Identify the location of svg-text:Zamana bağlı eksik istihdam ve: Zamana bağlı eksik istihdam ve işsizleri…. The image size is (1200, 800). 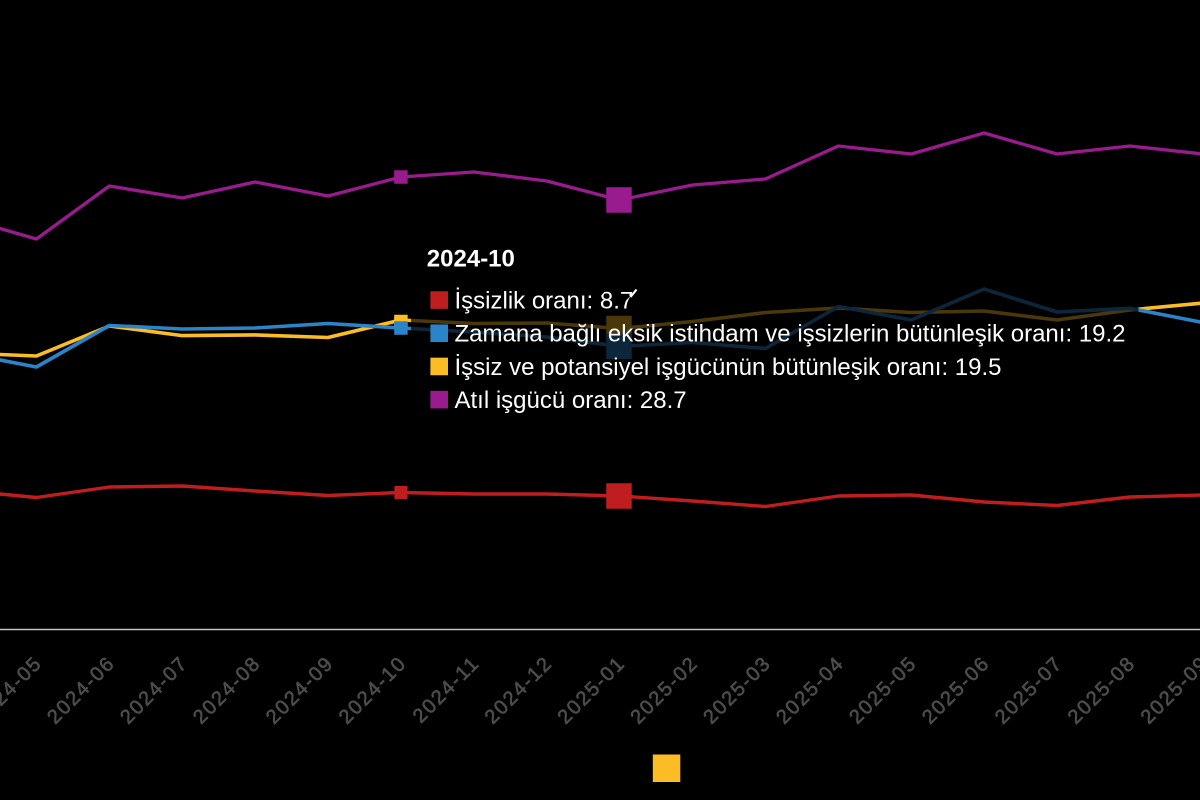
(790, 334).